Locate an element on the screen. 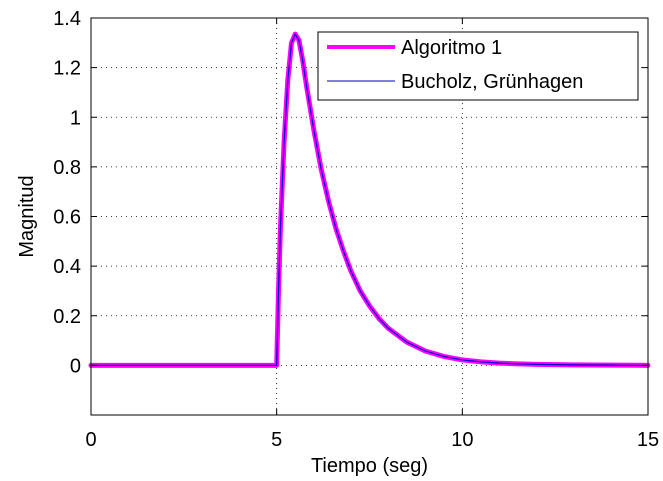  legend-label-bucholz-grunhagen: Bucholz, Grünhagen is located at coordinates (492, 82).